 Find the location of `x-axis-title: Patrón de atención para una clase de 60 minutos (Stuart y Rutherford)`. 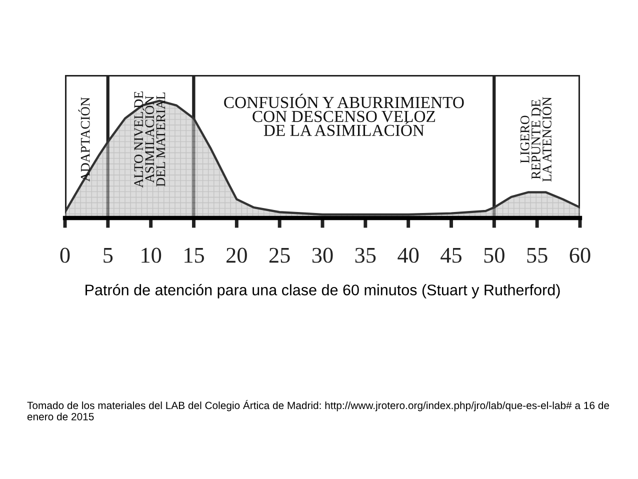

x-axis-title: Patrón de atención para una clase de 60 minutos (Stuart y Rutherford) is located at coordinates (323, 291).